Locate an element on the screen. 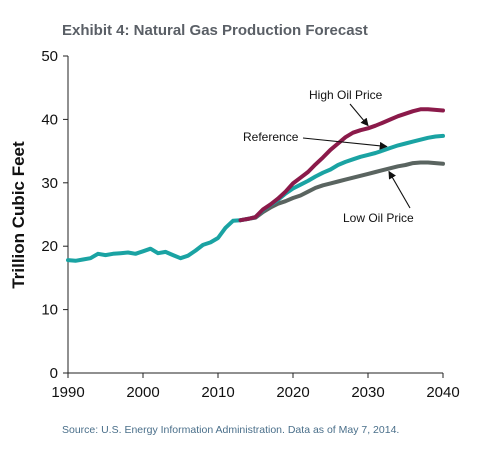 The image size is (481, 458). x-tick-label: 1990 is located at coordinates (67, 392).